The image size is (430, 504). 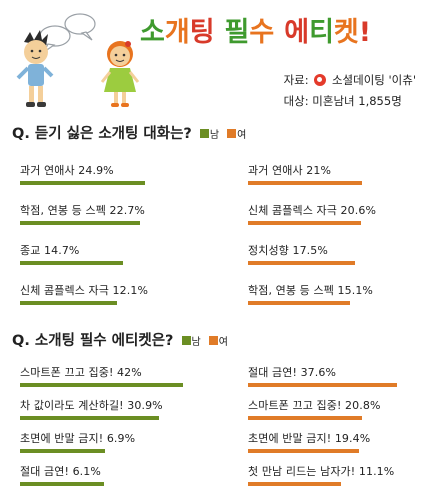 What do you see at coordinates (120, 74) in the screenshot?
I see `girl-figure-icon` at bounding box center [120, 74].